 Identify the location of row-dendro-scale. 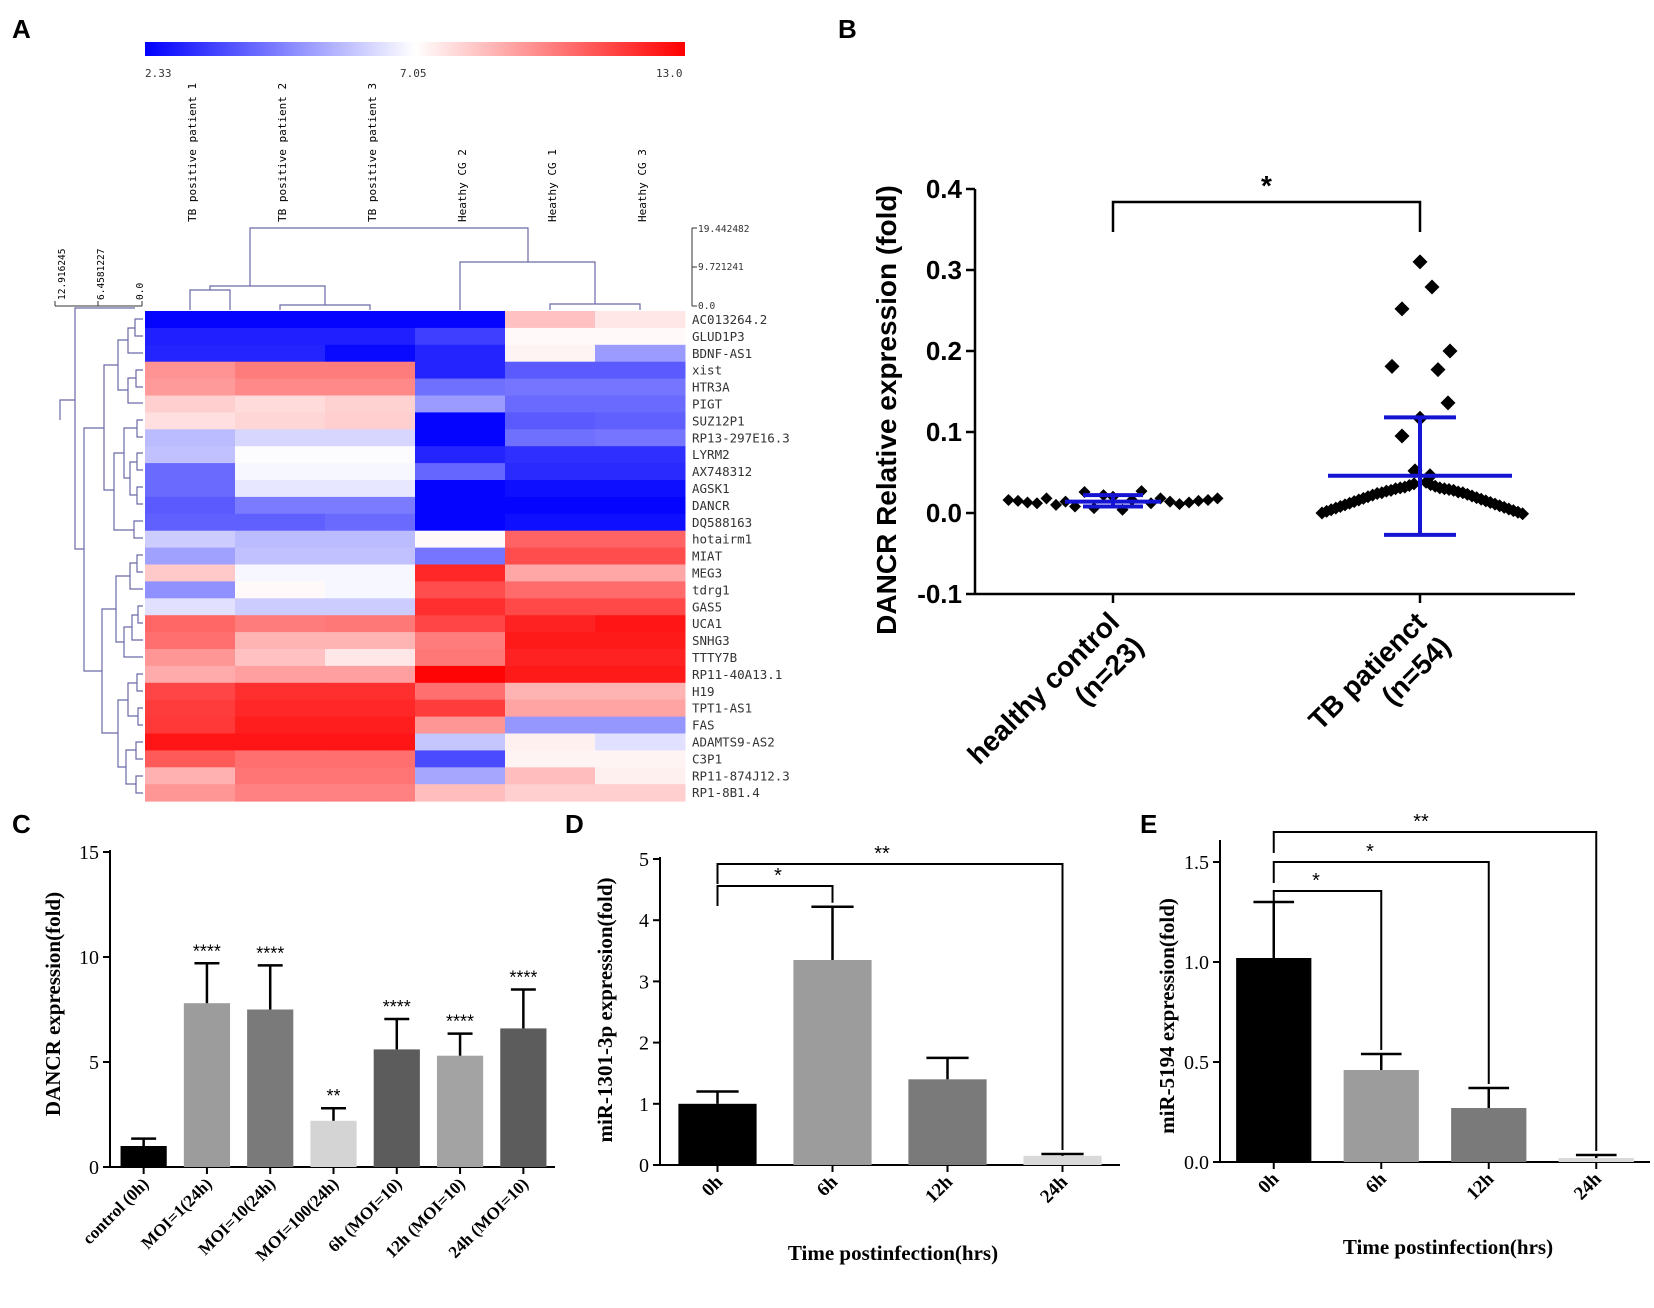
(98, 304).